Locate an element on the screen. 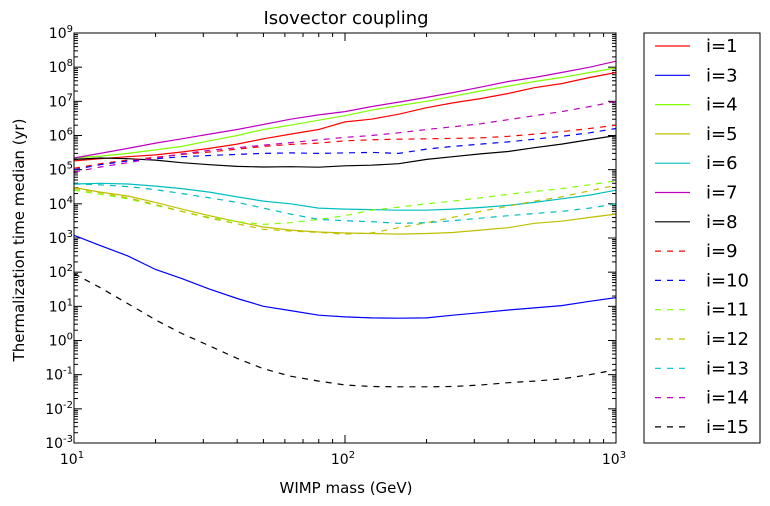 The width and height of the screenshot is (770, 506). y-tick-label: 10⁰ is located at coordinates (61, 341).